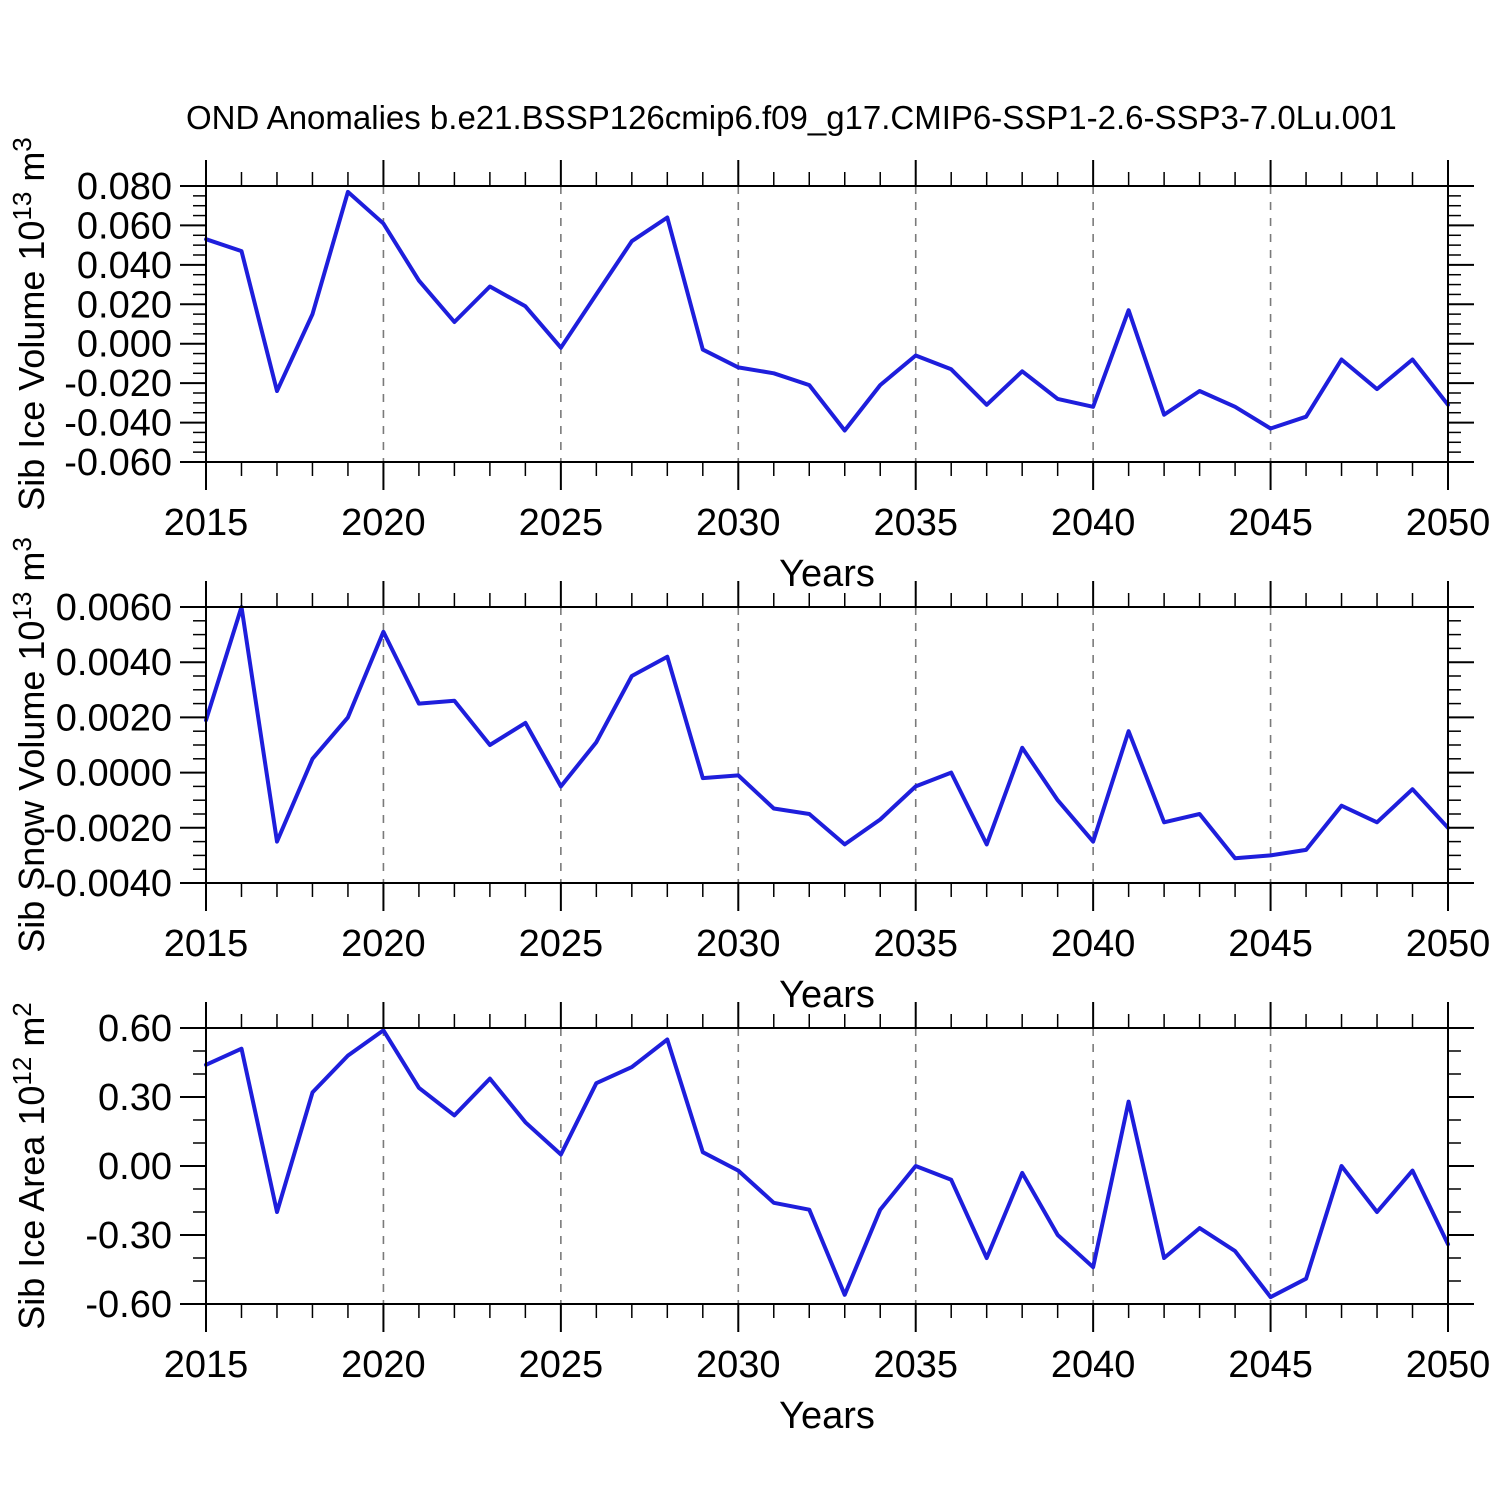  I want to click on panel-3-x-tick-label-2045: 2045, so click(1270, 1365).